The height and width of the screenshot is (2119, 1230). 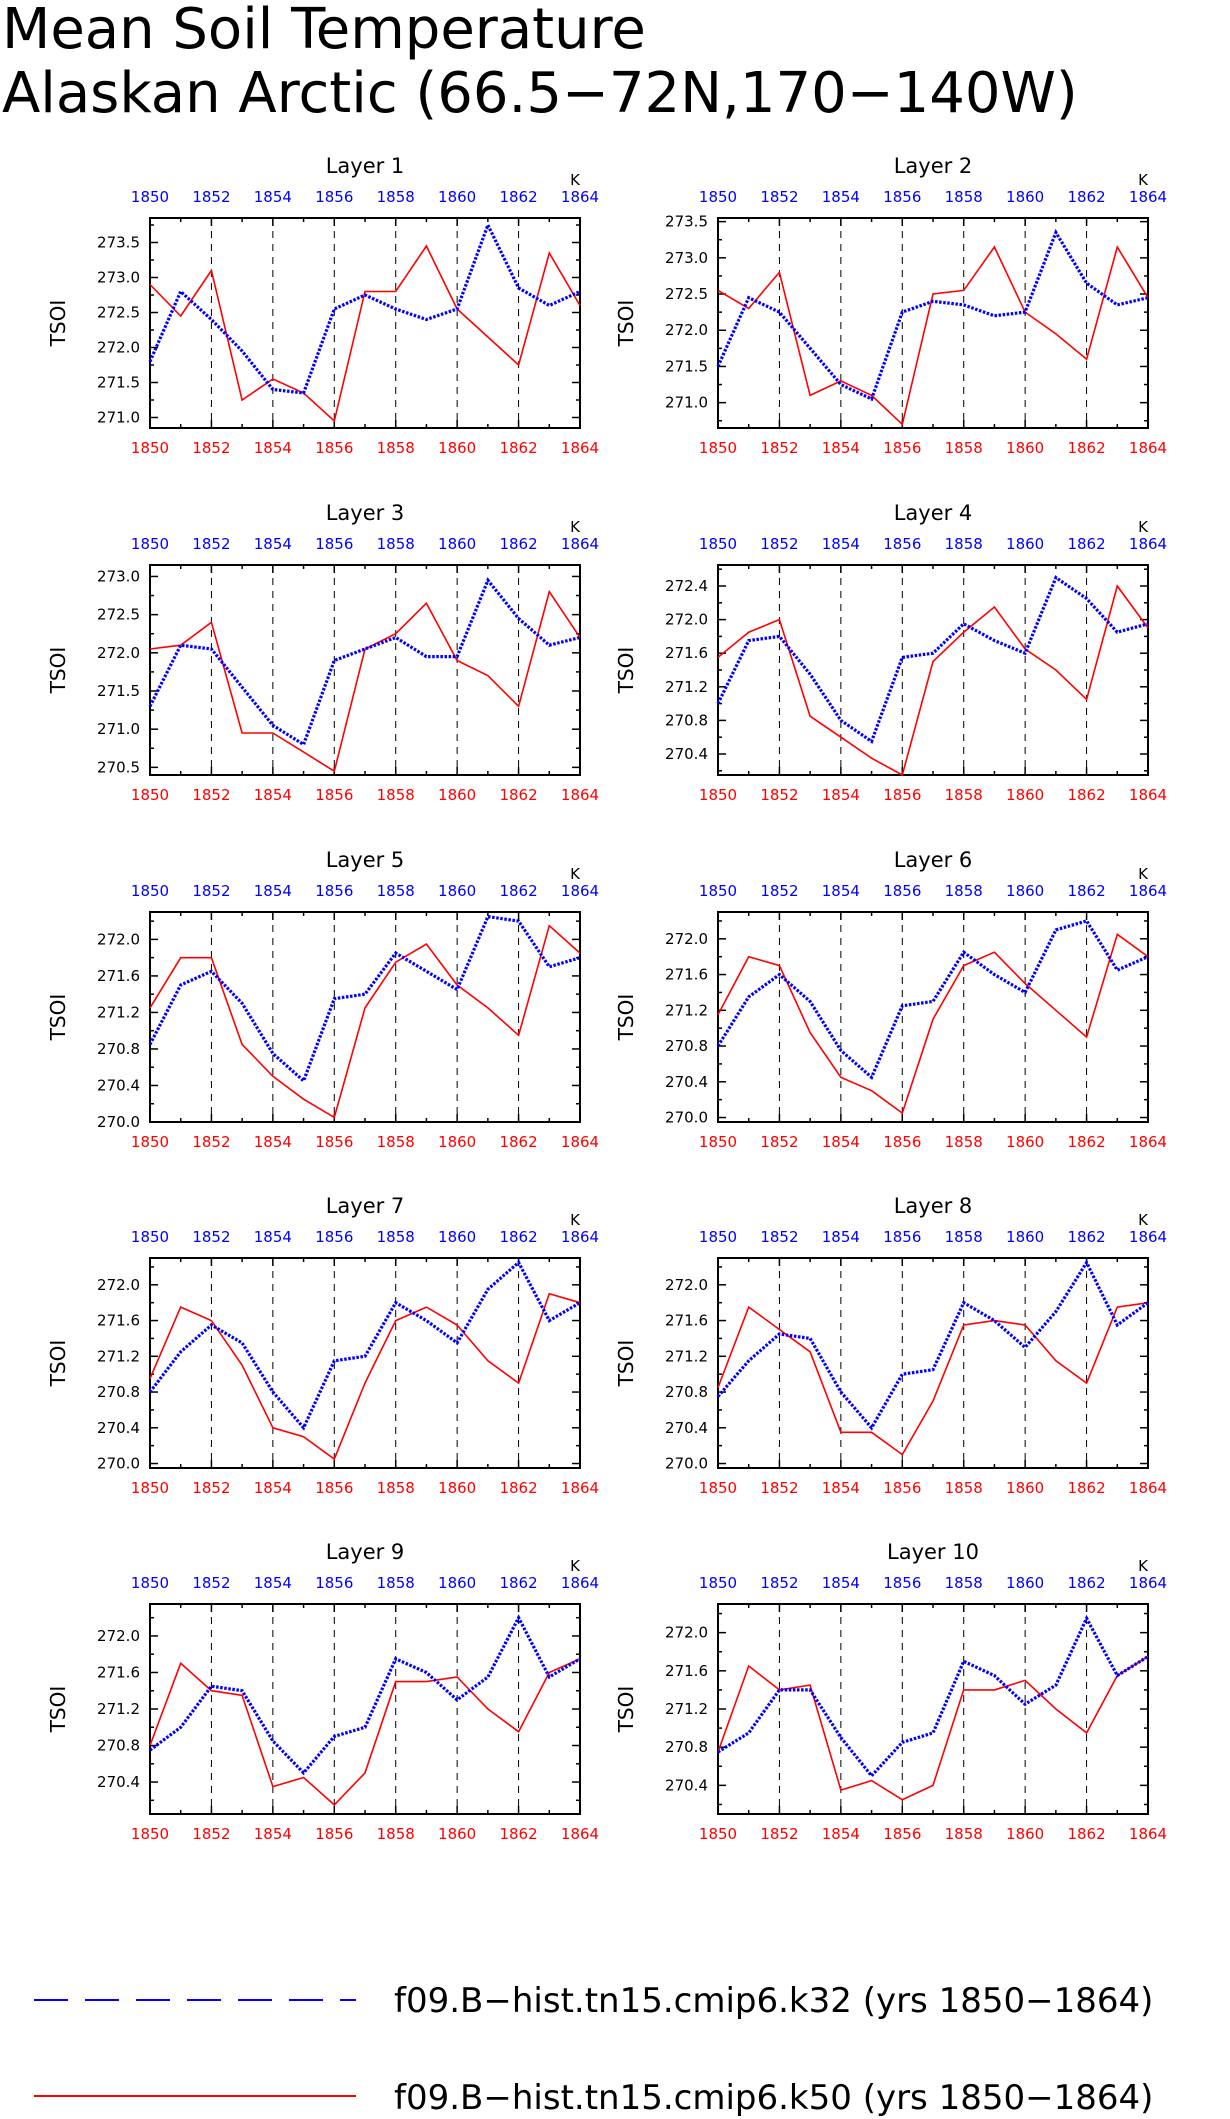 I want to click on panel-title: Layer 8, so click(x=933, y=1206).